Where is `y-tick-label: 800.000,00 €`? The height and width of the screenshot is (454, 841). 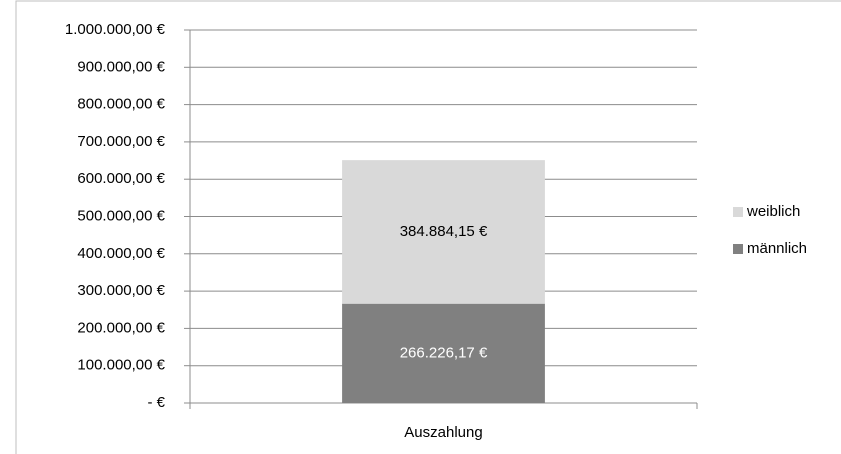 y-tick-label: 800.000,00 € is located at coordinates (121, 104).